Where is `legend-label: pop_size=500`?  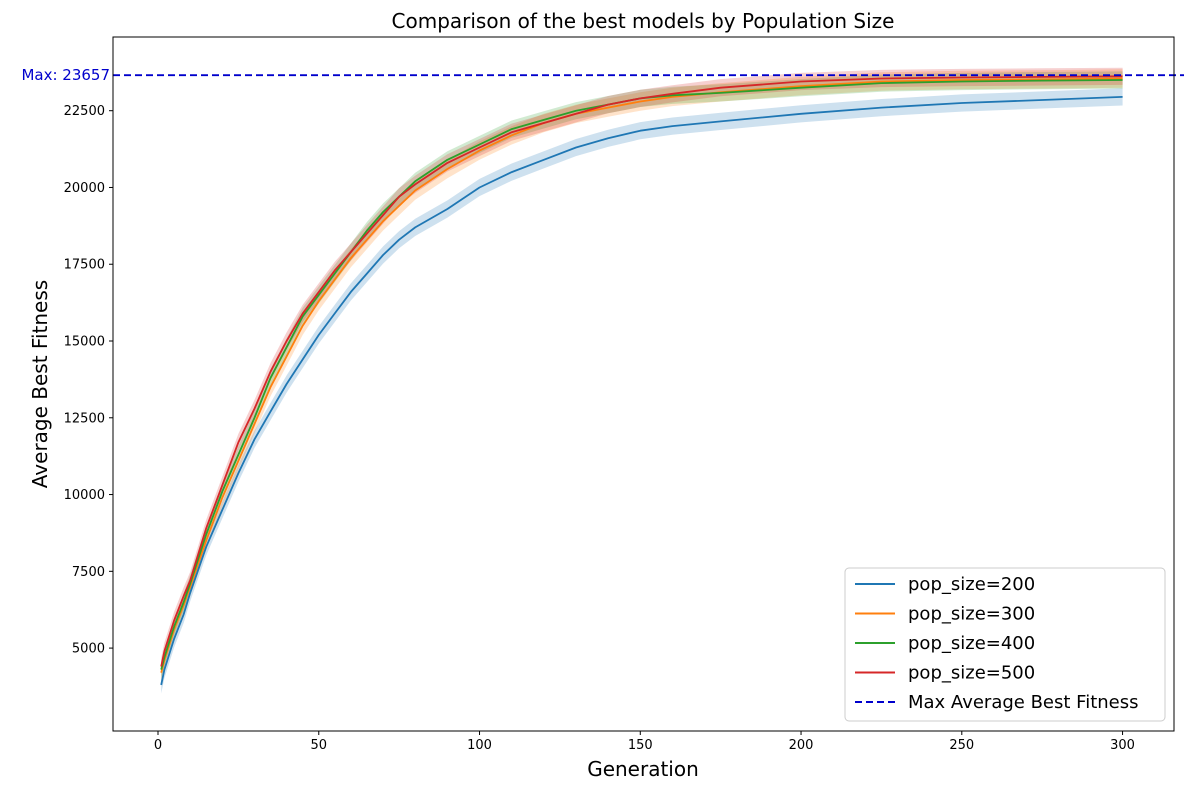 legend-label: pop_size=500 is located at coordinates (971, 673).